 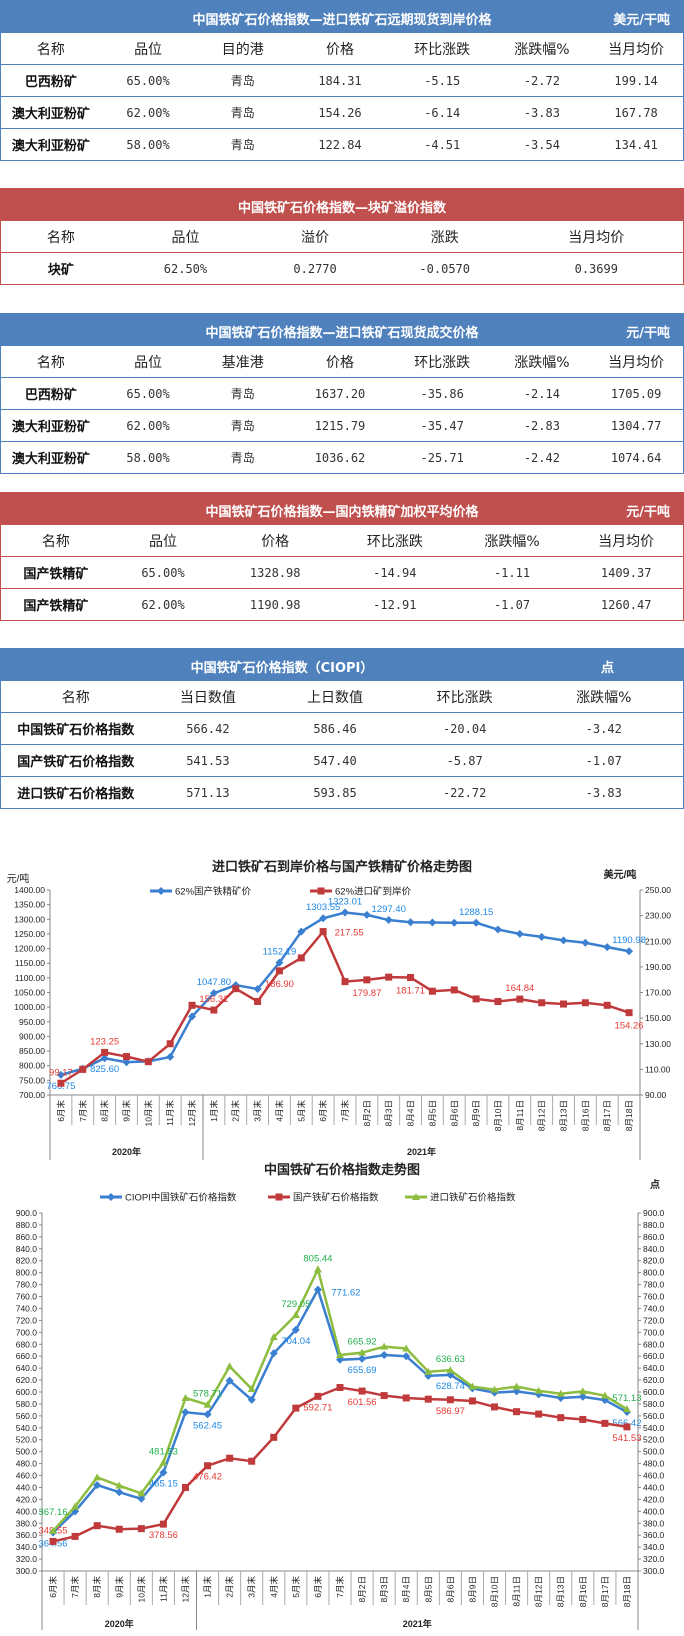 What do you see at coordinates (29, 1007) in the screenshot?
I see `y-tick-label: 1000.00` at bounding box center [29, 1007].